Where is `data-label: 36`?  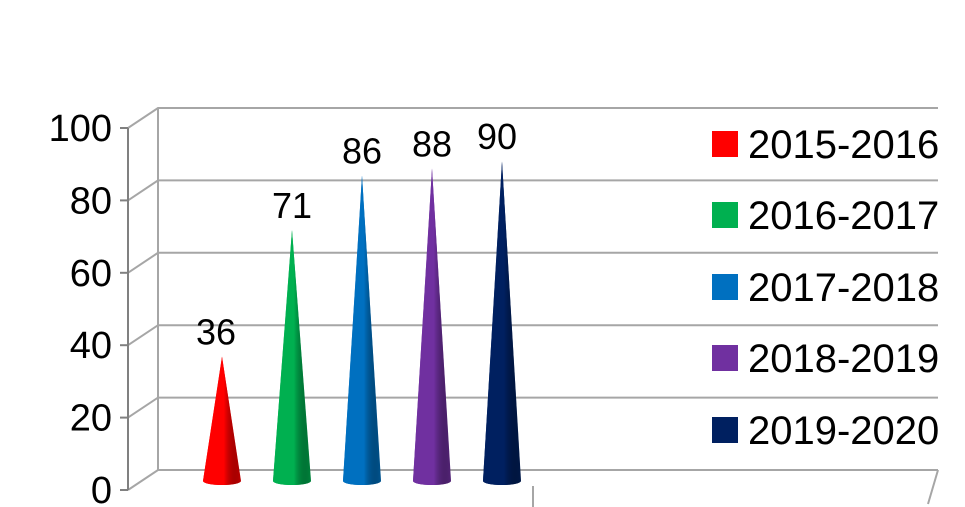
data-label: 36 is located at coordinates (216, 332).